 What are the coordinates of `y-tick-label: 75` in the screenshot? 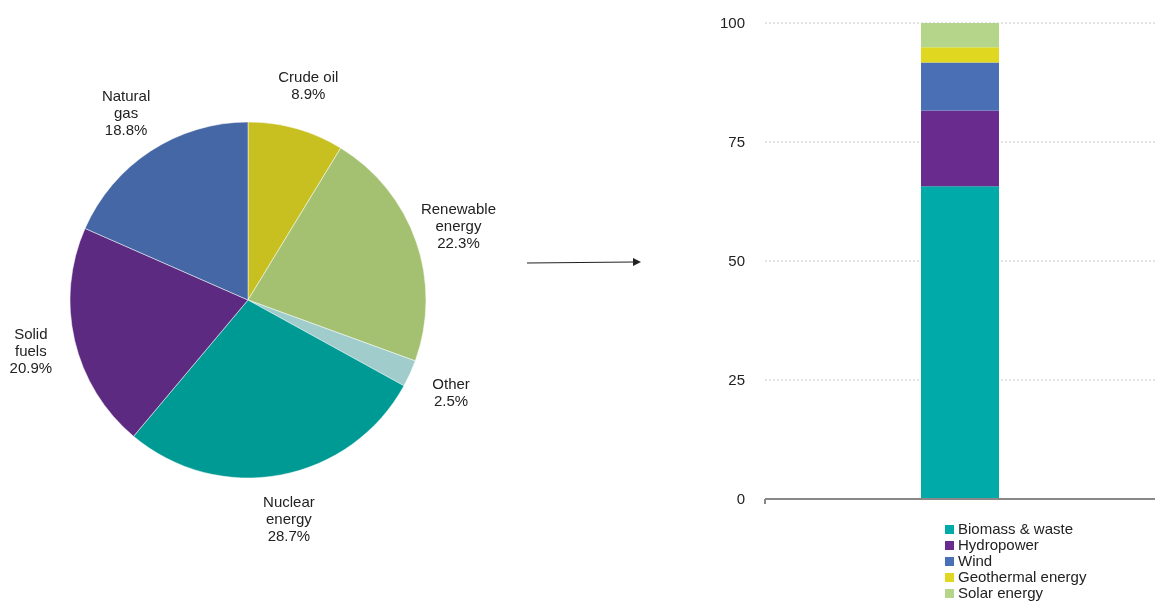 It's located at (736, 141).